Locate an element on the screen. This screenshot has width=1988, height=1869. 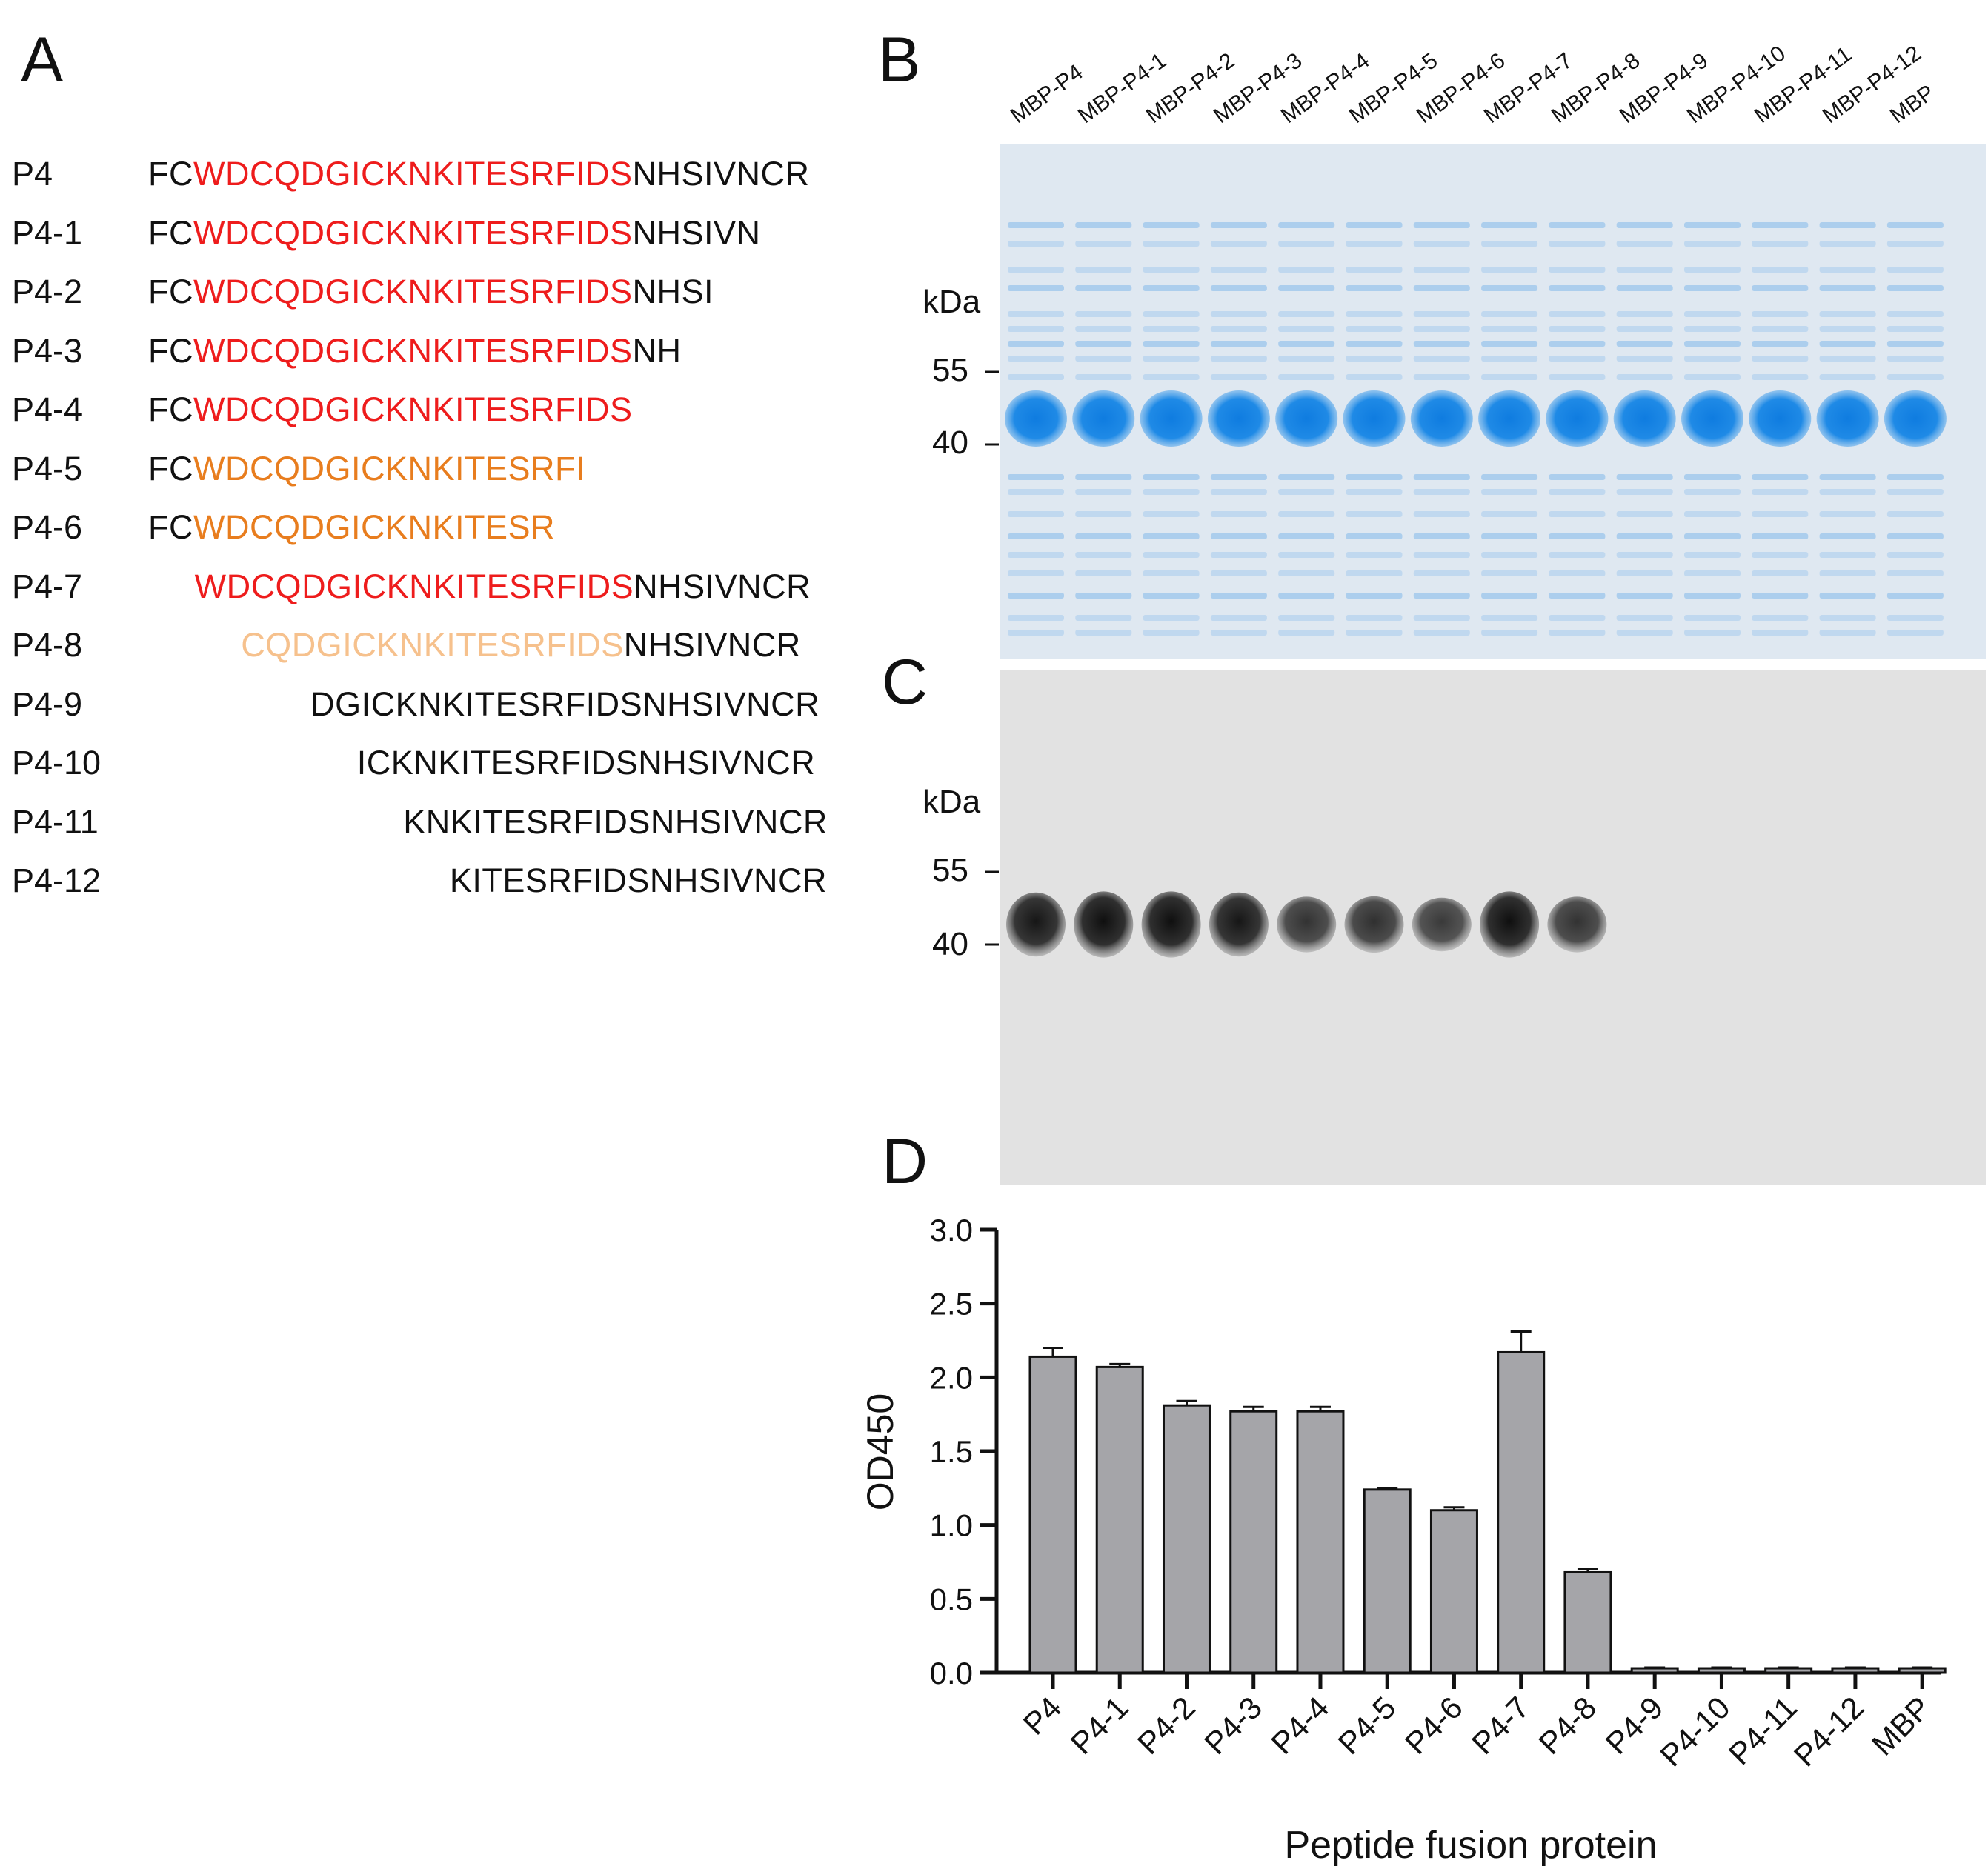
sequence-text: DGICKNKITESRFIDSNHSIVNCR is located at coordinates (565, 704).